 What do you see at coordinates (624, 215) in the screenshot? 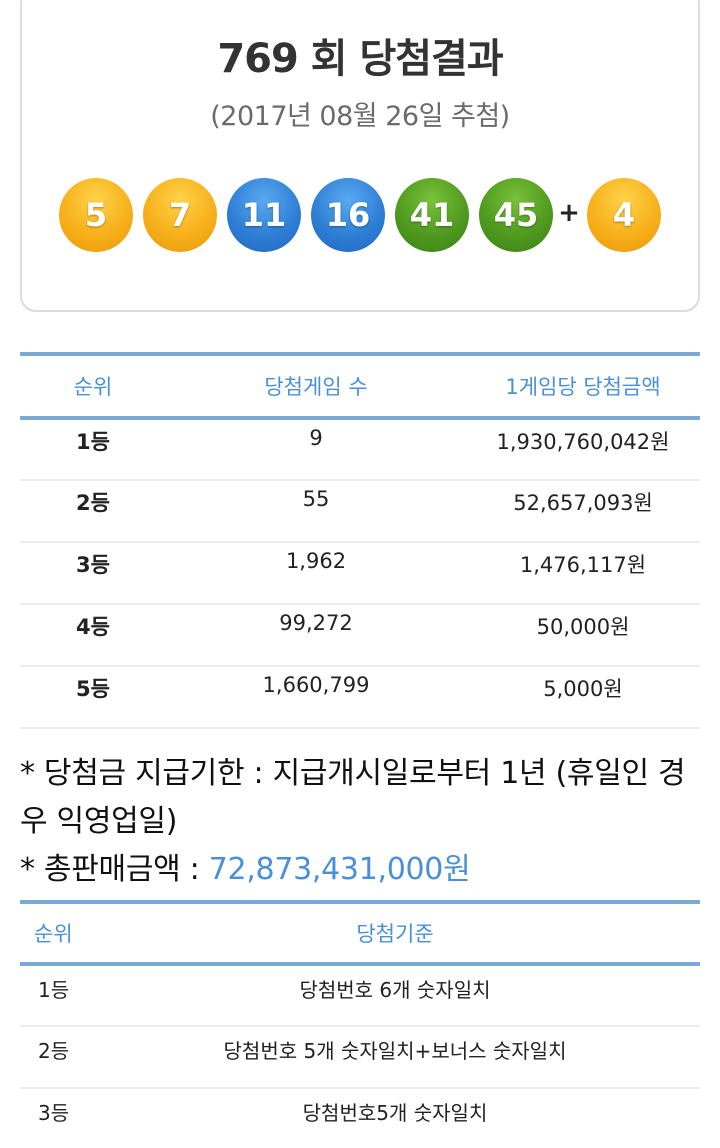
I see `bonus-number-ball: 4` at bounding box center [624, 215].